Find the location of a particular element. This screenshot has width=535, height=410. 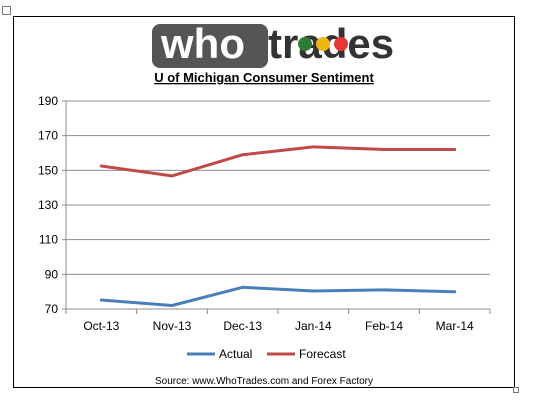

logo-who-text: who is located at coordinates (202, 43).